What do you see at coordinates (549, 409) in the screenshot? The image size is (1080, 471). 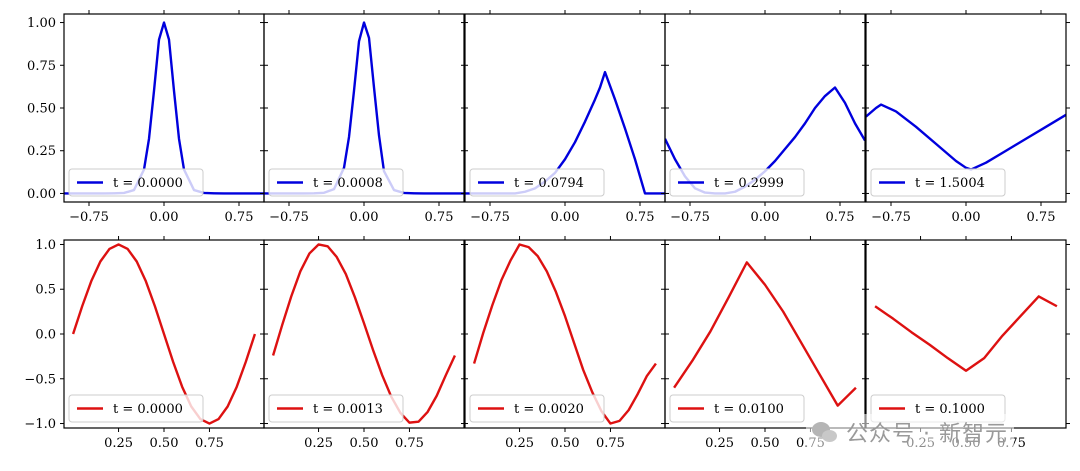 I see `legend-label: t = 0.0020` at bounding box center [549, 409].